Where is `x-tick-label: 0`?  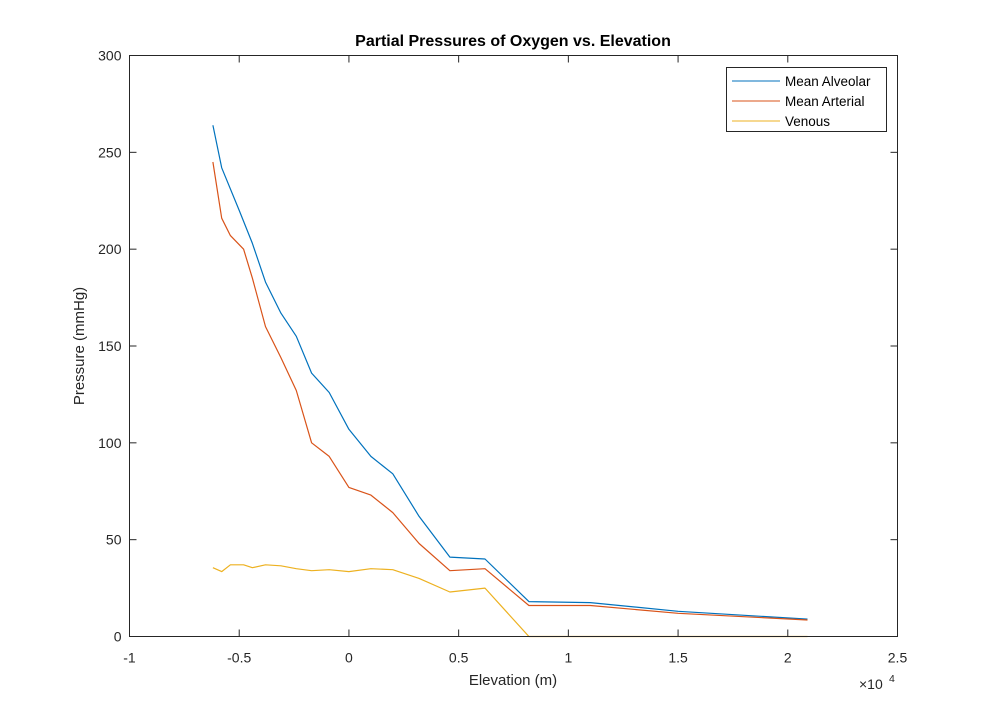 x-tick-label: 0 is located at coordinates (349, 658).